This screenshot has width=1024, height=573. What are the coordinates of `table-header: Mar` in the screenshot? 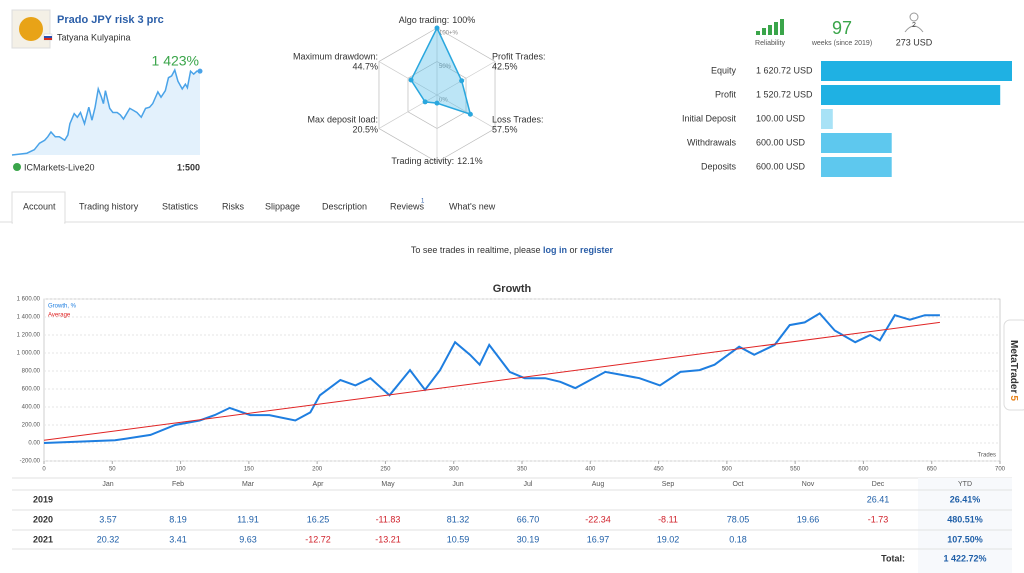 It's located at (248, 484).